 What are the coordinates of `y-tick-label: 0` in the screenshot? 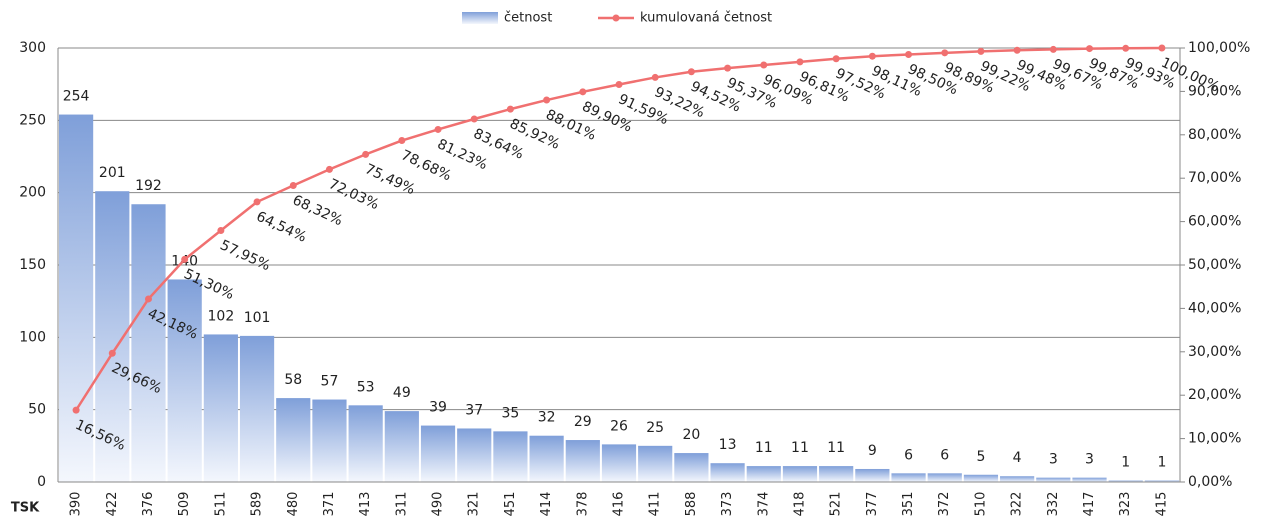 It's located at (41, 482).